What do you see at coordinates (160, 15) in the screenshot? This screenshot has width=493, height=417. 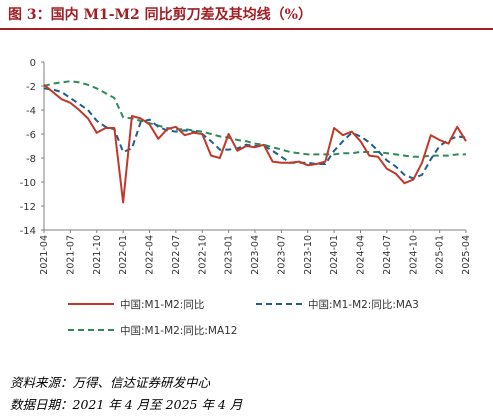 I see `chart-title: 图 3：国内 M1-M2 同比剪刀差及其均线（%）` at bounding box center [160, 15].